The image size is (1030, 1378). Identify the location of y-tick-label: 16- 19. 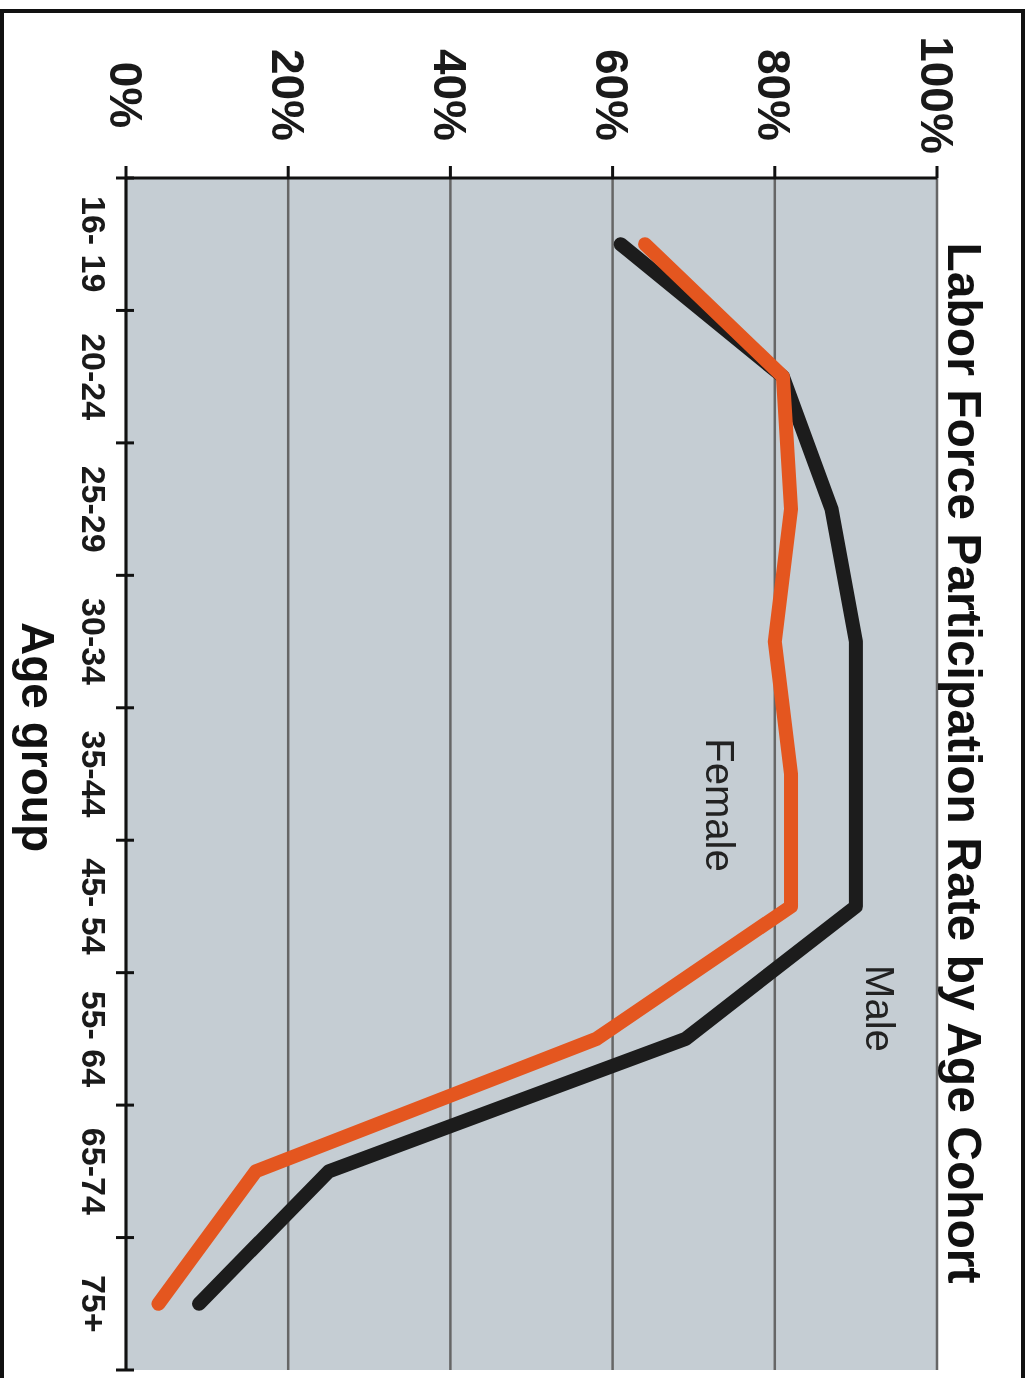
(93, 244).